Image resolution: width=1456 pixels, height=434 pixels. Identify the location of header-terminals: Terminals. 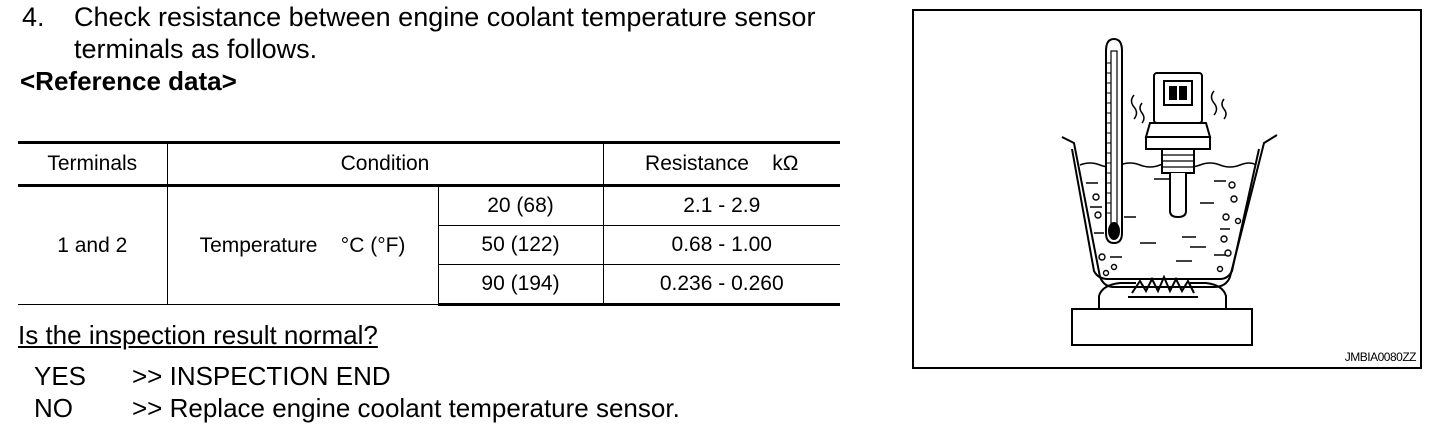
(93, 164).